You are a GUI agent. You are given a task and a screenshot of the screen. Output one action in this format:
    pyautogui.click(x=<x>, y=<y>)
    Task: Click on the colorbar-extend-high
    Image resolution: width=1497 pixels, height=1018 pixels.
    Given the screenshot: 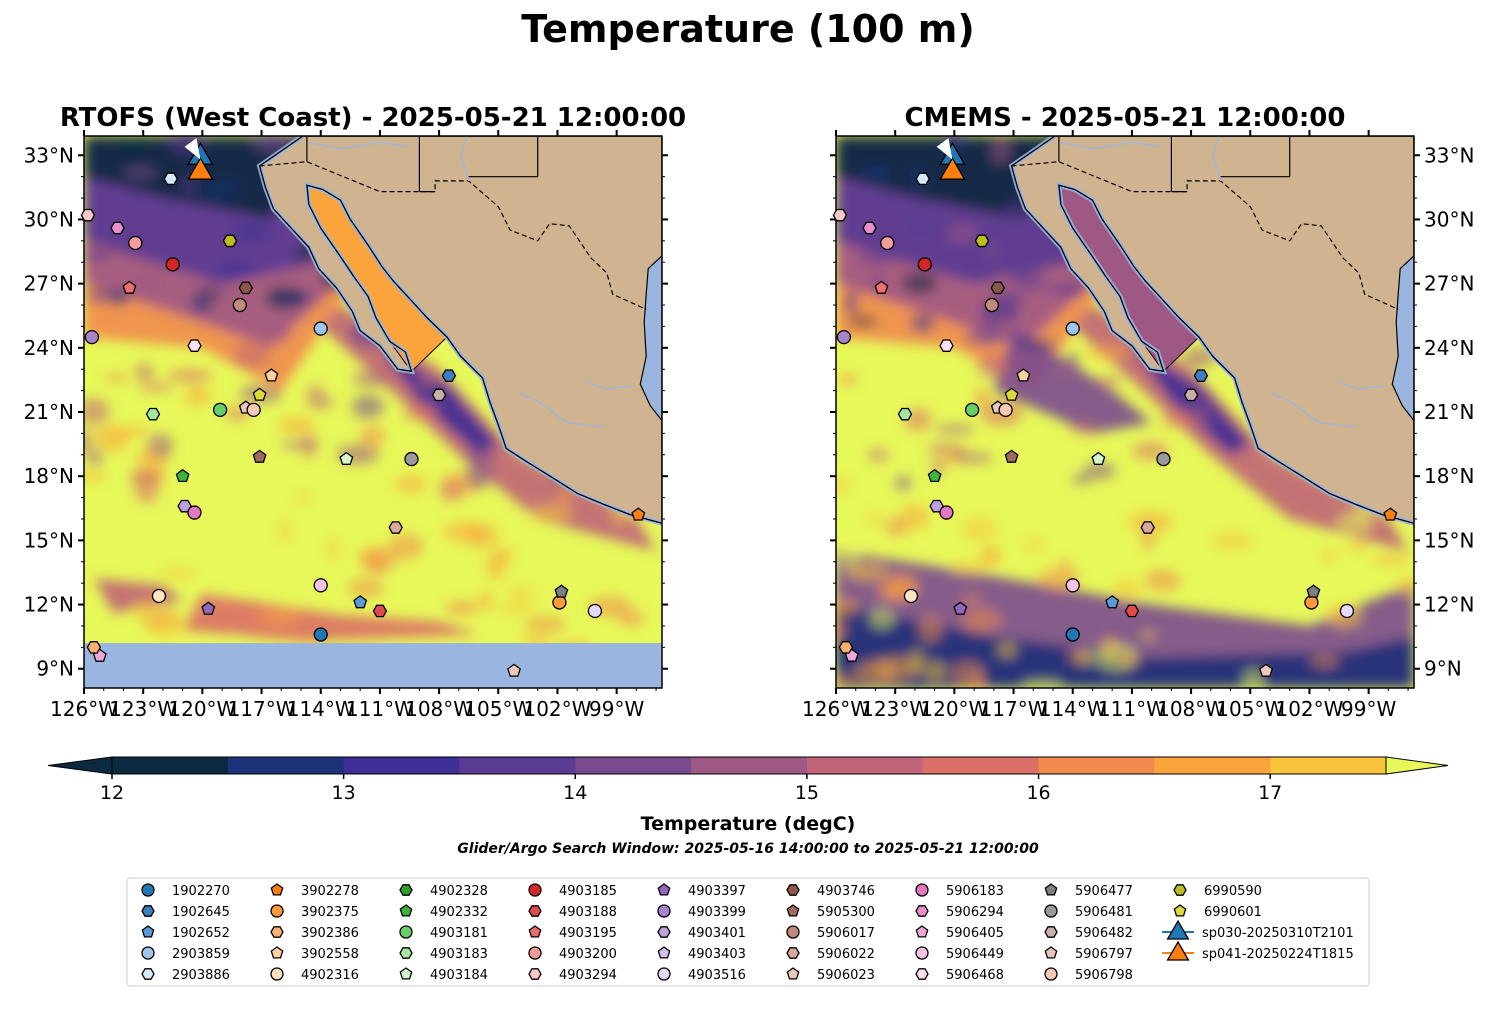 What is the action you would take?
    pyautogui.click(x=1417, y=765)
    